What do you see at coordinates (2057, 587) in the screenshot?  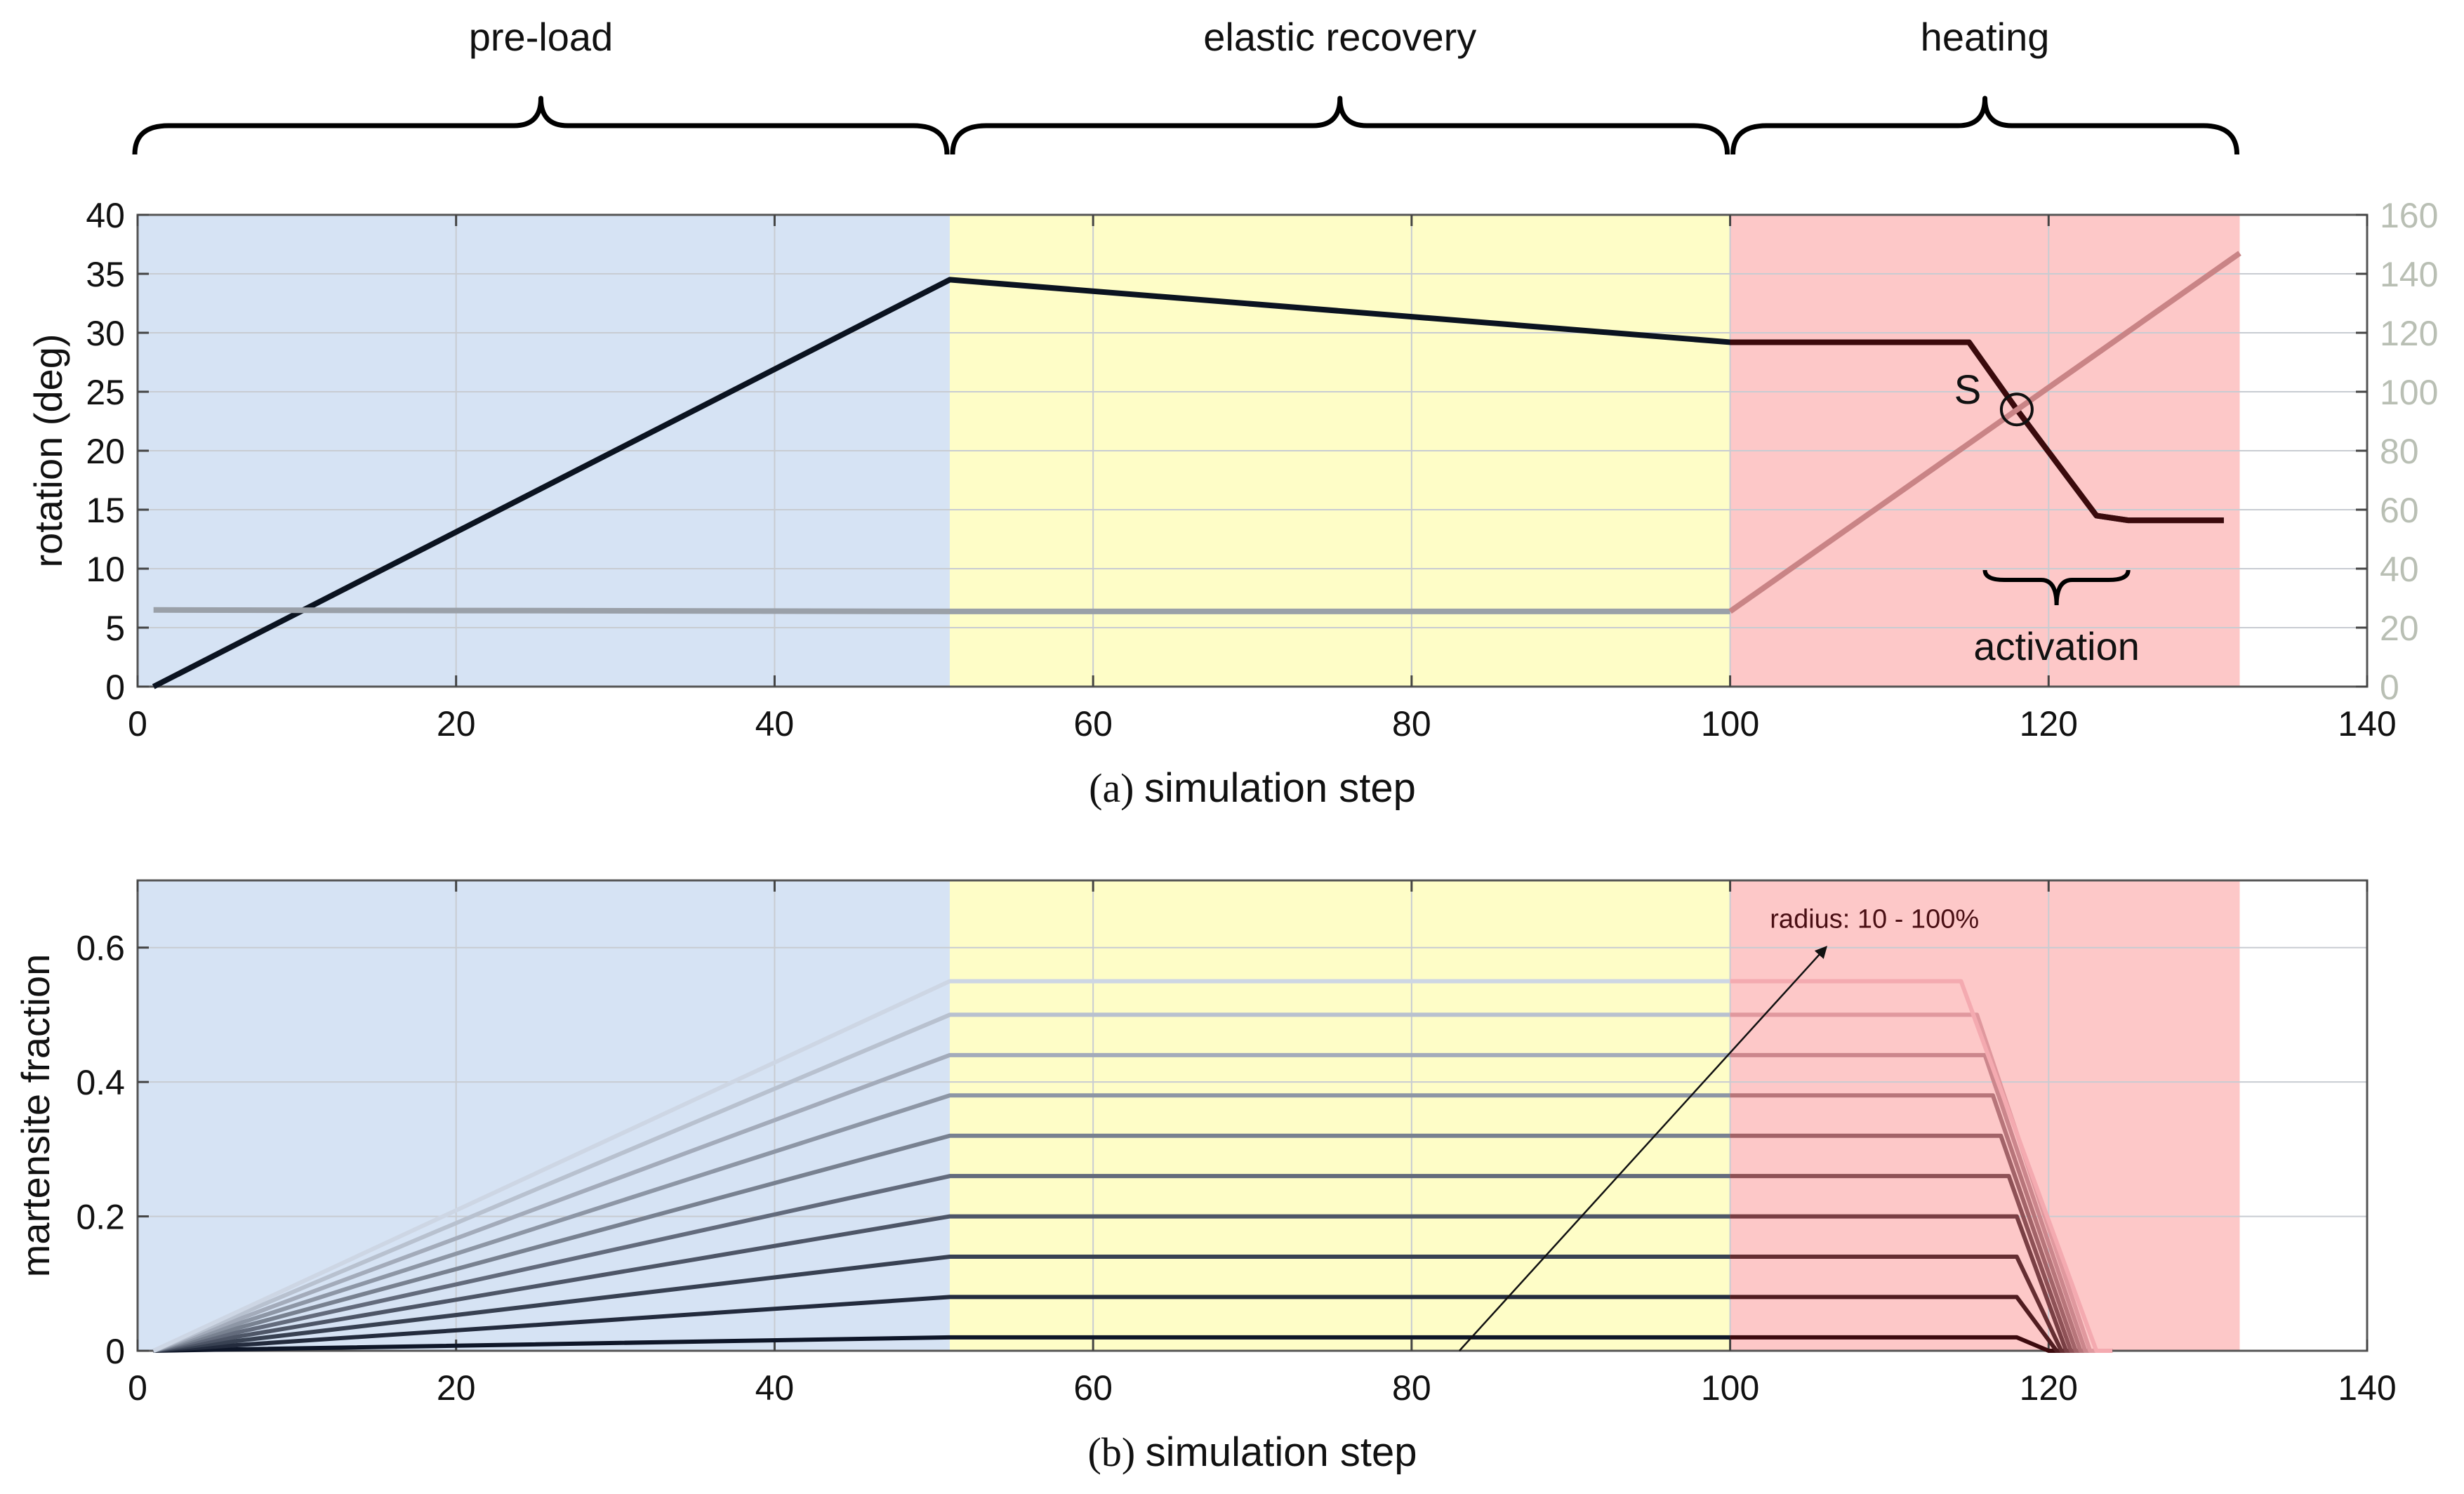 I see `a-activation-brace` at bounding box center [2057, 587].